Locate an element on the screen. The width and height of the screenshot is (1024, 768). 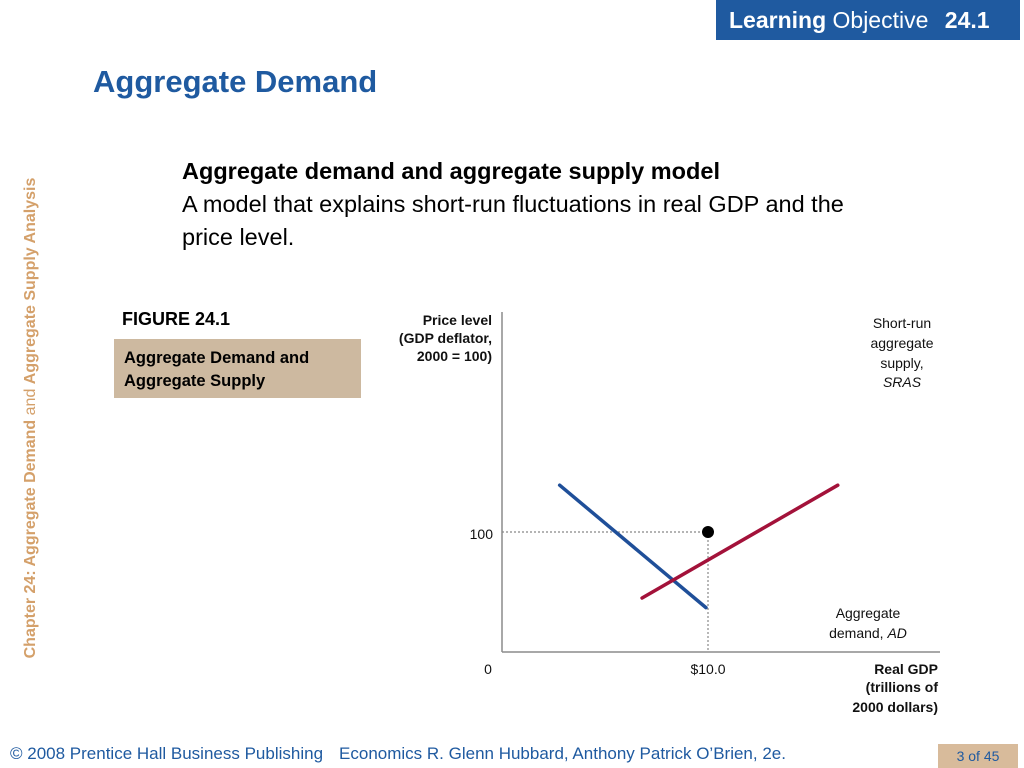
guides is located at coordinates (605, 591).